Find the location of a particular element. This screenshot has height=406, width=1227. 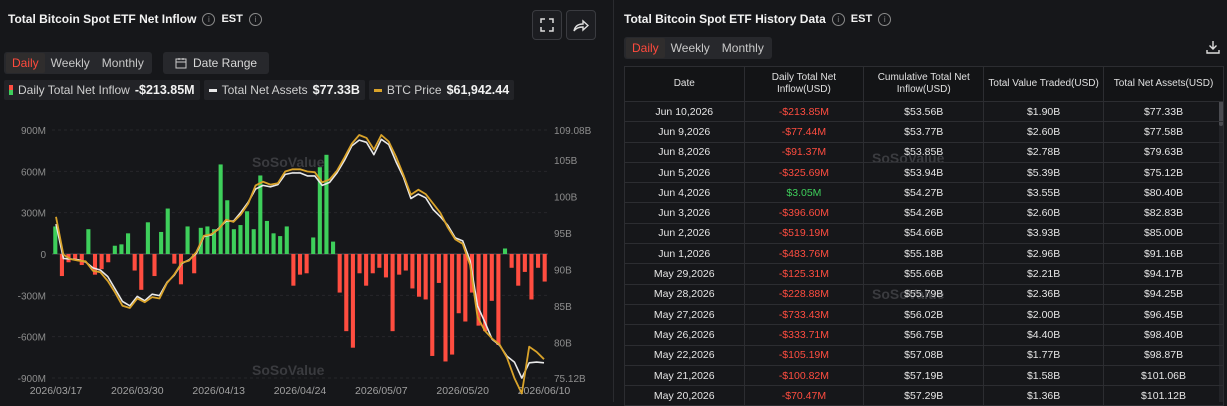

table-row: May 22,2026 -$105.19M $57.08B $1.77B $98.87B is located at coordinates (924, 355).